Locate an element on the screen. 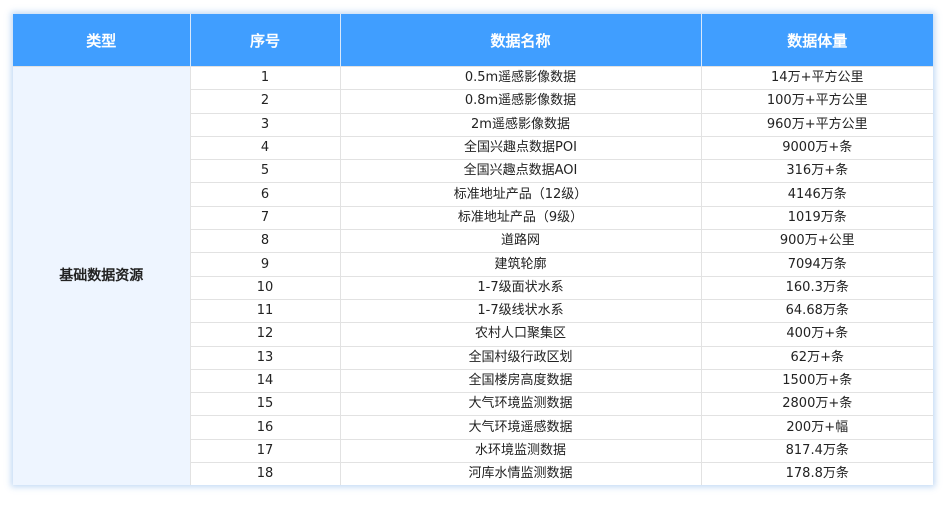 Image resolution: width=948 pixels, height=505 pixels. number-cell: 6 is located at coordinates (265, 194).